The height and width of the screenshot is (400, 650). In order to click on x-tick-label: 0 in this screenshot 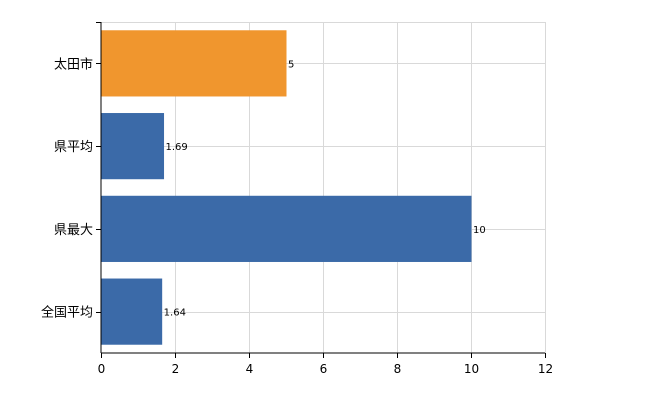, I will do `click(102, 369)`.